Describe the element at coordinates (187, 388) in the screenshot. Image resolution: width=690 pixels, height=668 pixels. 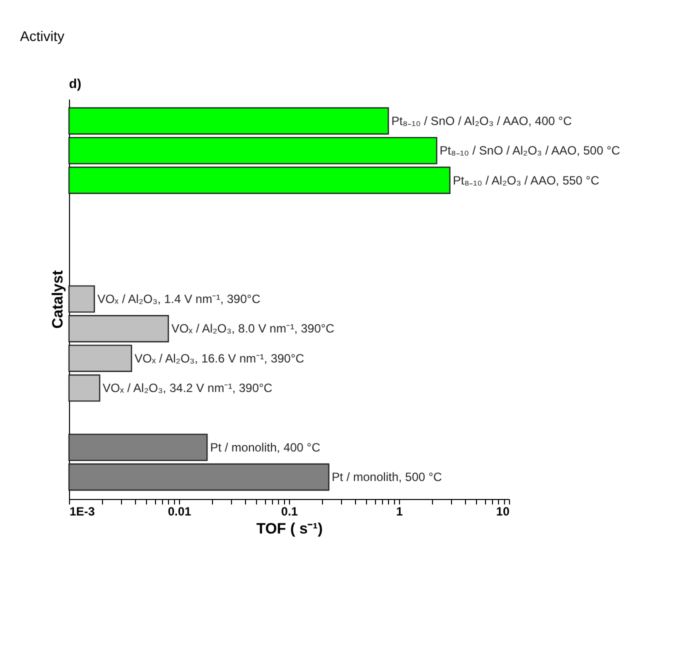
I see `y-tick-label: VOₓ / Al₂O₃, 34.2 V nm⁻¹, 390°C` at that location.